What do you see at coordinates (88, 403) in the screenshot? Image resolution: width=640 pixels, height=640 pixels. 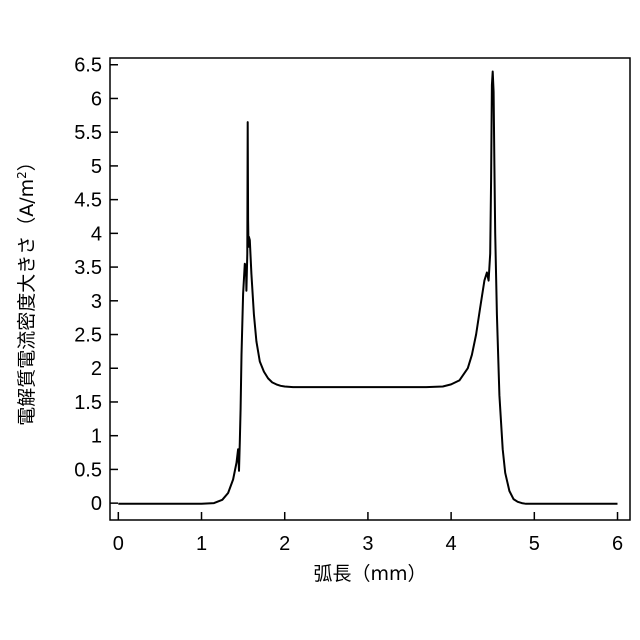 I see `y-tick-label: 1.5` at bounding box center [88, 403].